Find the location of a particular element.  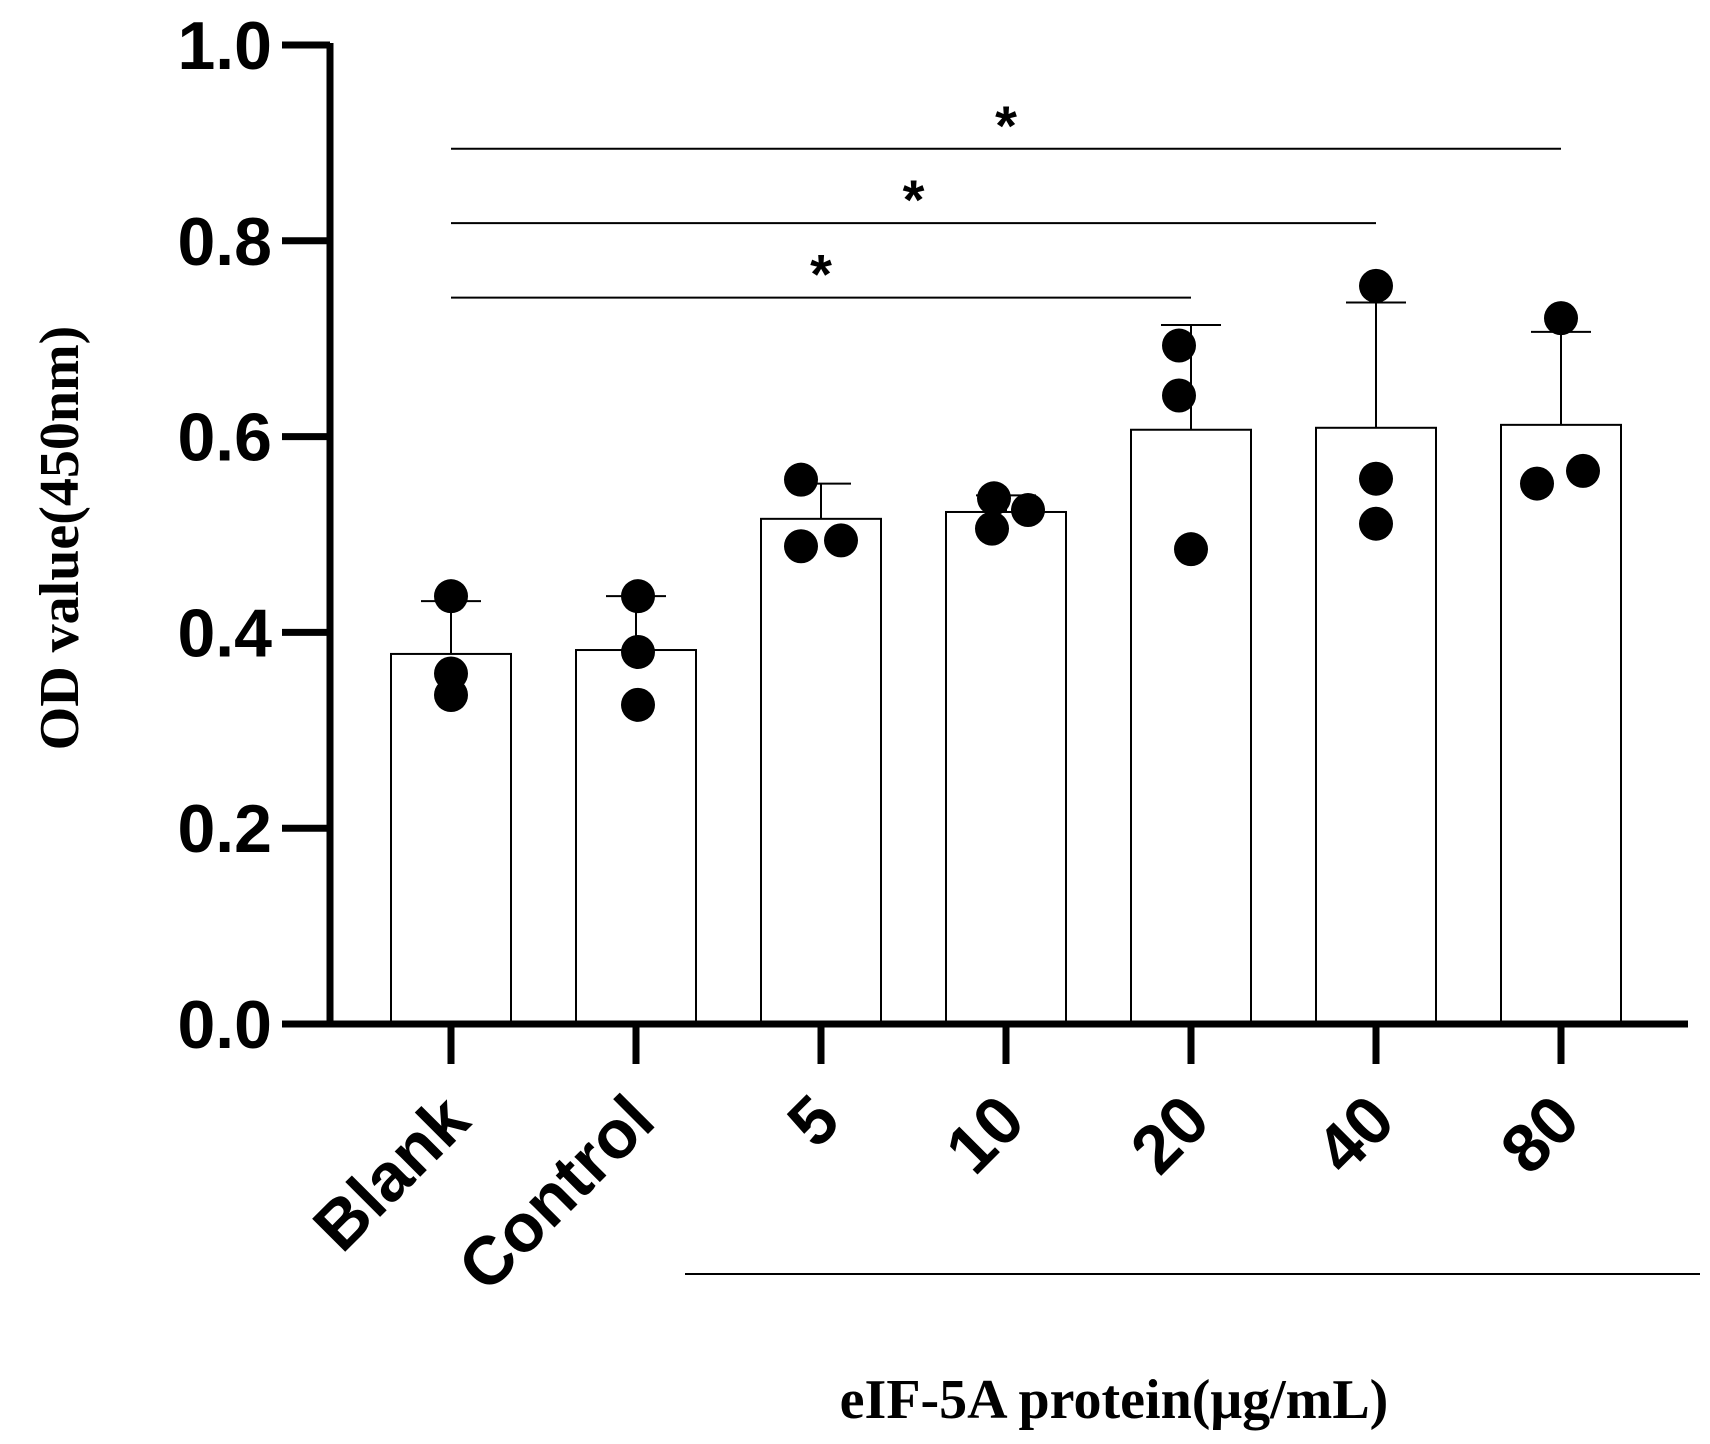

significance-layer: * * * is located at coordinates (1006, 200).